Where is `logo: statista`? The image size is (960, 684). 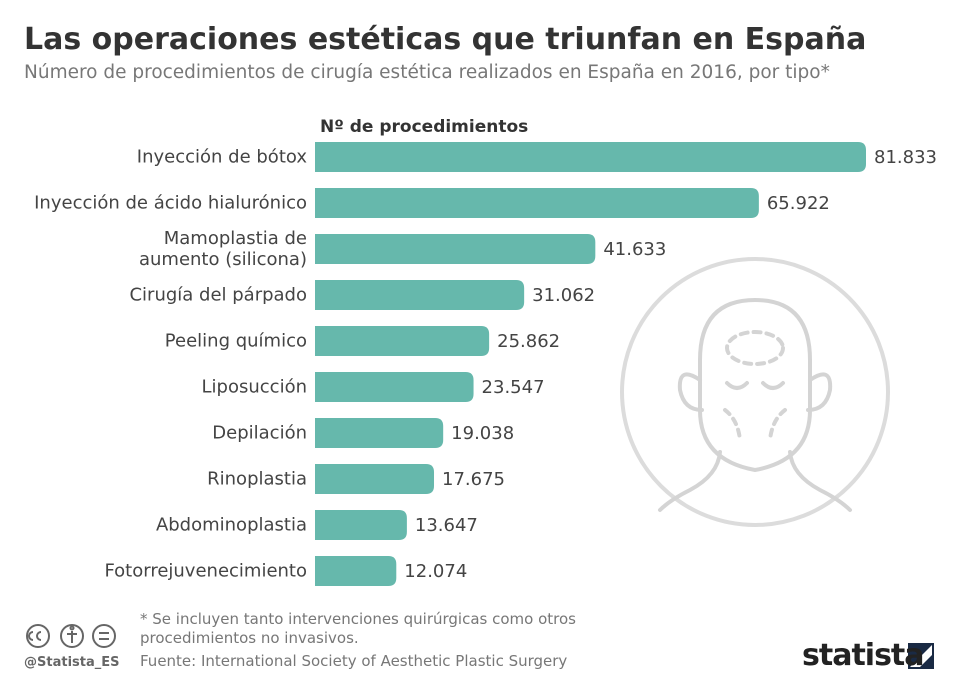
logo: statista is located at coordinates (863, 655).